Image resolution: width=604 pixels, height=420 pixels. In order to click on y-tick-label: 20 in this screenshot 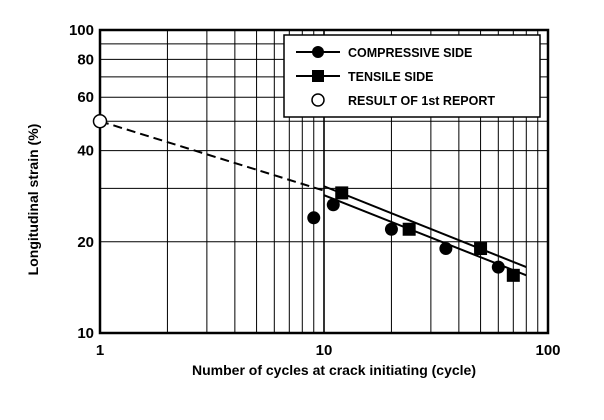, I will do `click(85, 242)`.